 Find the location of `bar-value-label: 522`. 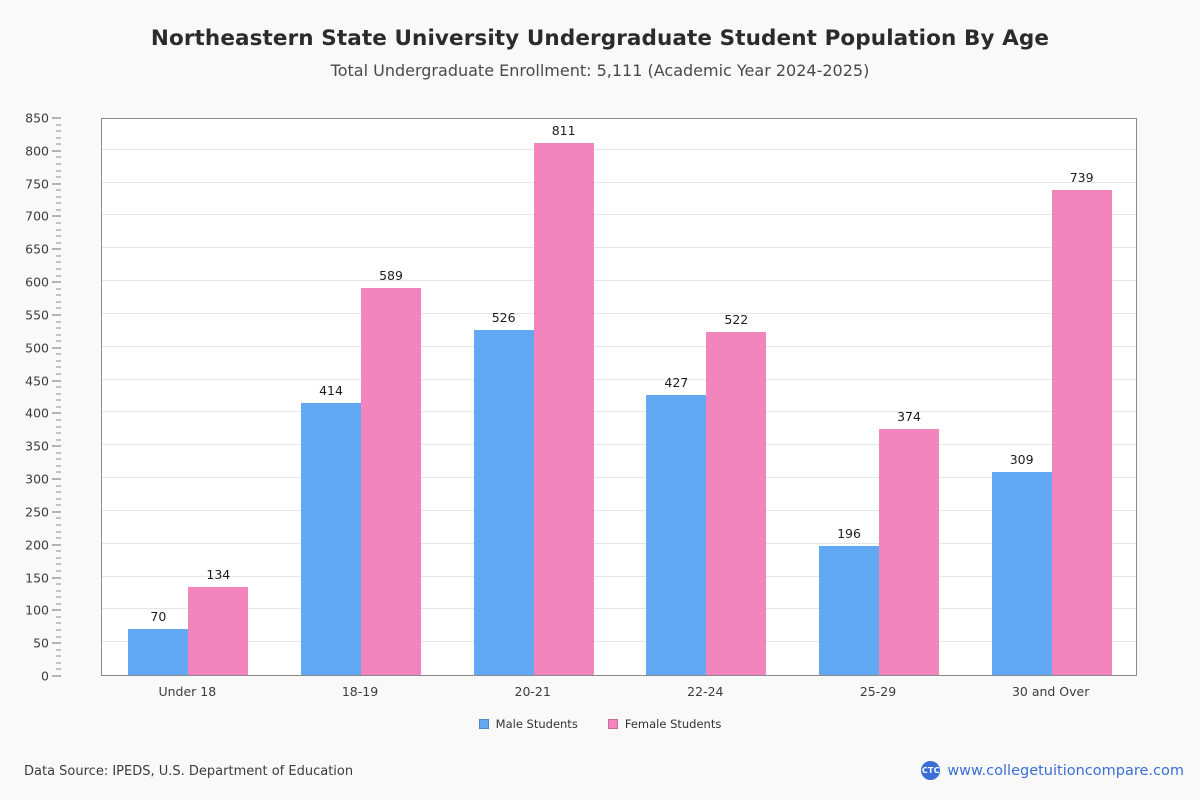

bar-value-label: 522 is located at coordinates (736, 320).